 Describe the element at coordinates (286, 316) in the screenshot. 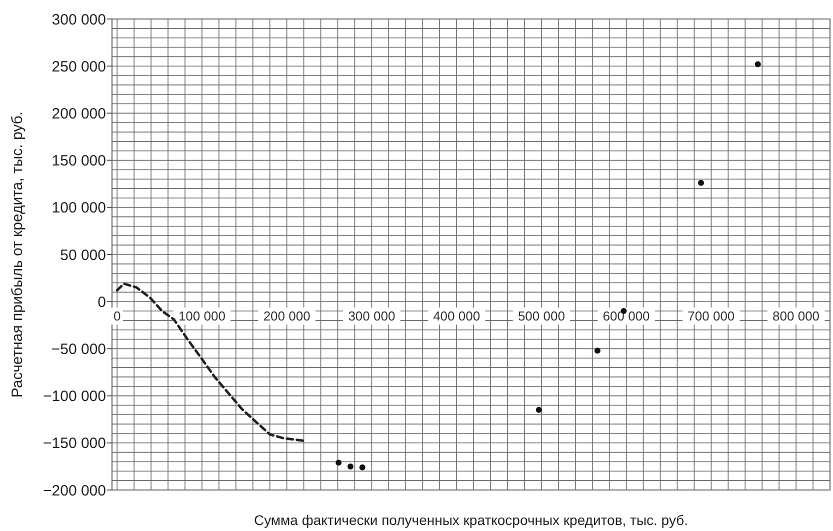

I see `x-tick-label: 200 000` at that location.